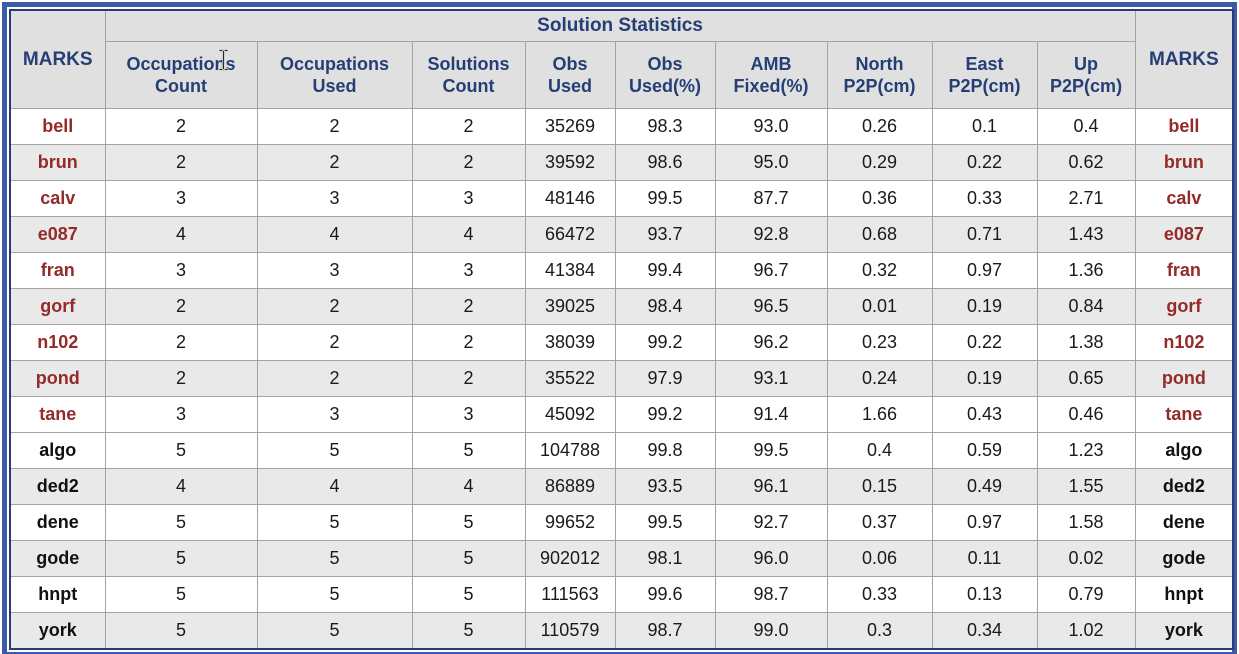 This screenshot has width=1239, height=654. I want to click on mark-cell-left: tane, so click(57, 414).